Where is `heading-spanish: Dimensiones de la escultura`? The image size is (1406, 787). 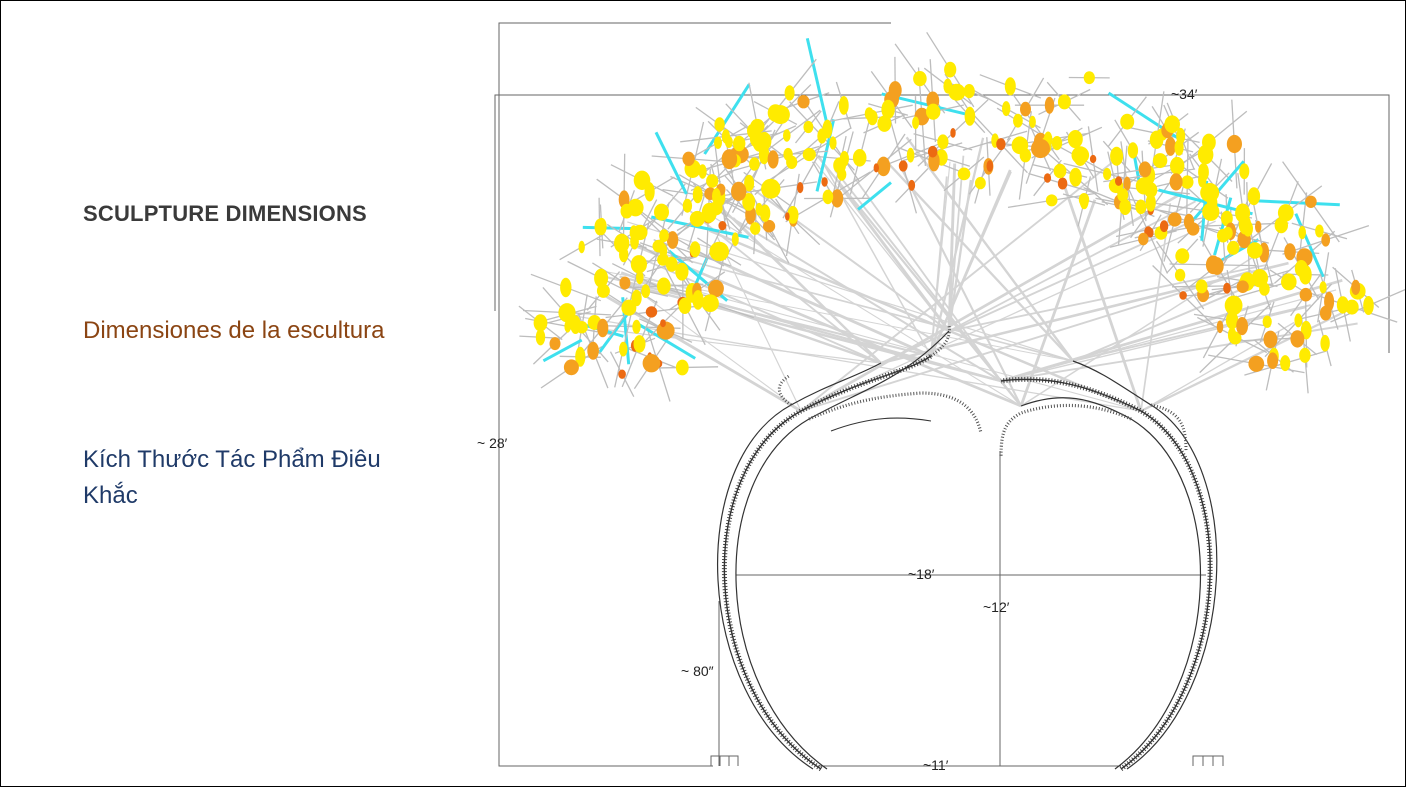
heading-spanish: Dimensiones de la escultura is located at coordinates (234, 330).